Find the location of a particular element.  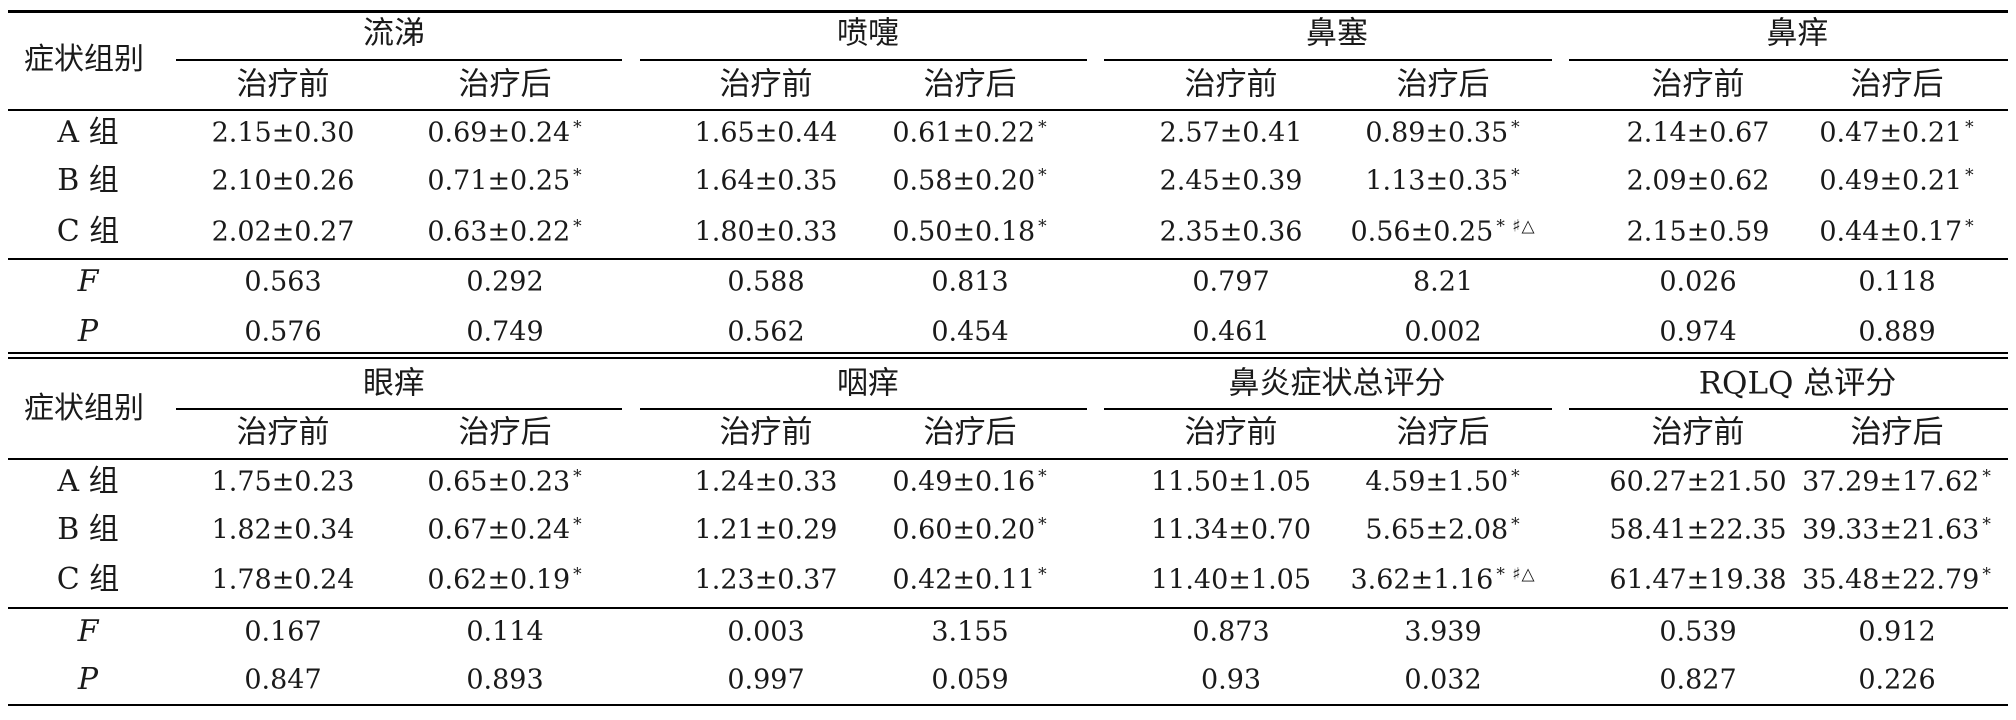

stat-cell-text: 0.912 is located at coordinates (1897, 632).